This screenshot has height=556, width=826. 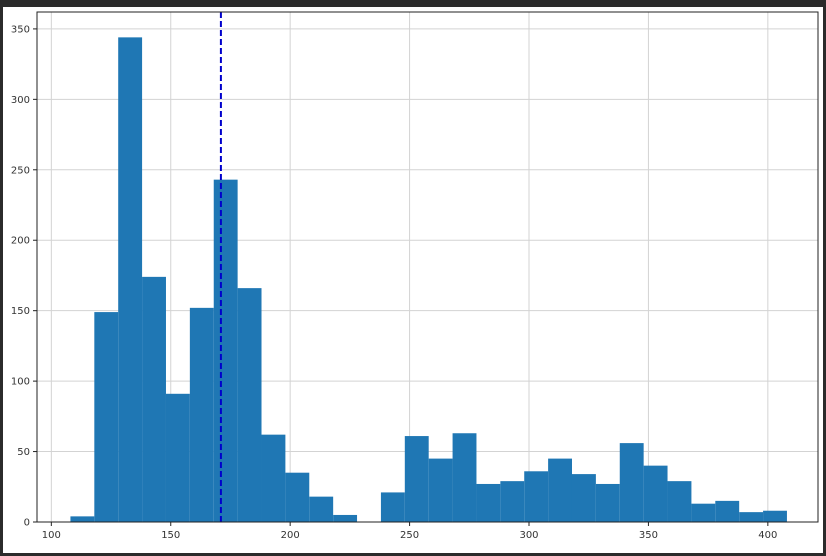 What do you see at coordinates (767, 535) in the screenshot?
I see `x-tick-label: 400` at bounding box center [767, 535].